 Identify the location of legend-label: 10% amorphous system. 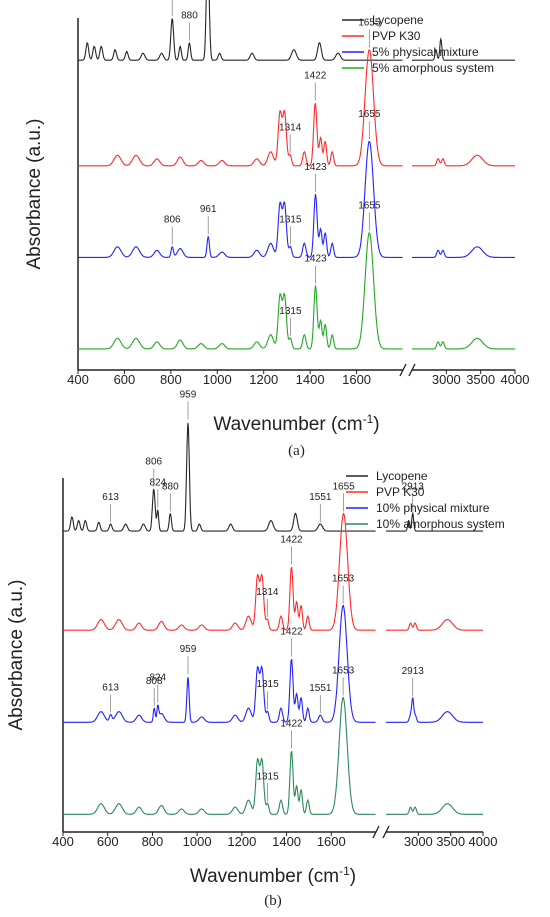
(440, 524).